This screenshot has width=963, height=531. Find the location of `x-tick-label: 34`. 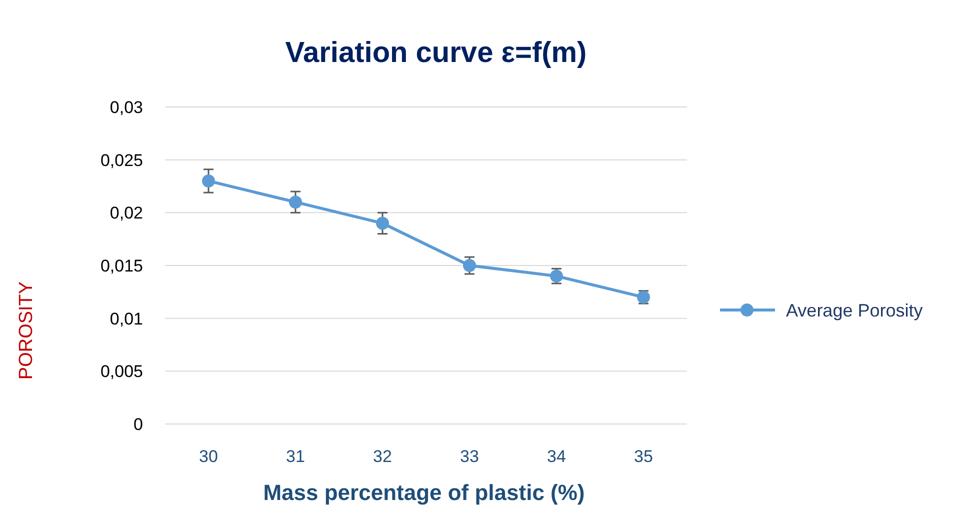

x-tick-label: 34 is located at coordinates (556, 456).